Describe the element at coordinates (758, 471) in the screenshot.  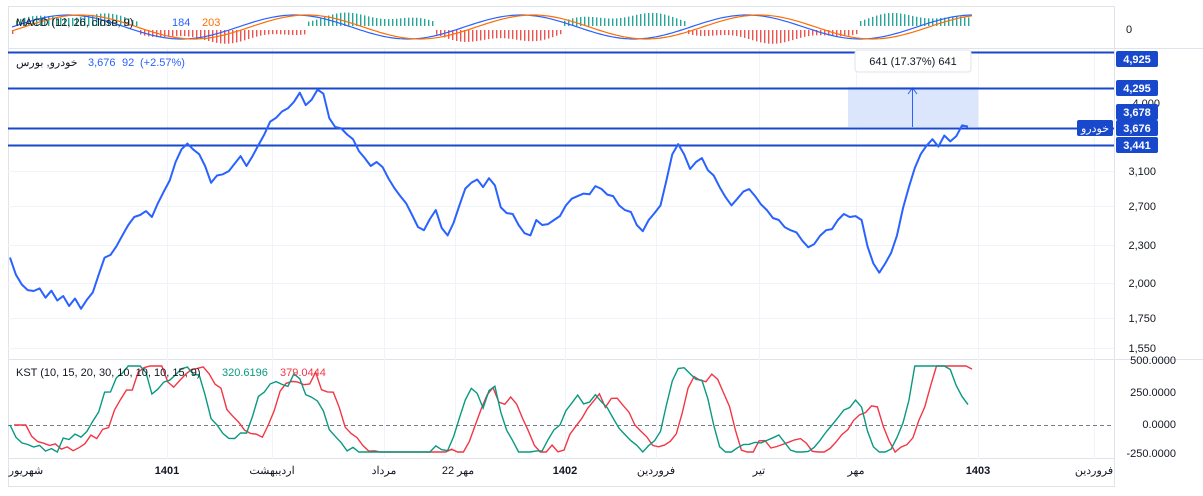
I see `time-label: تیر` at that location.